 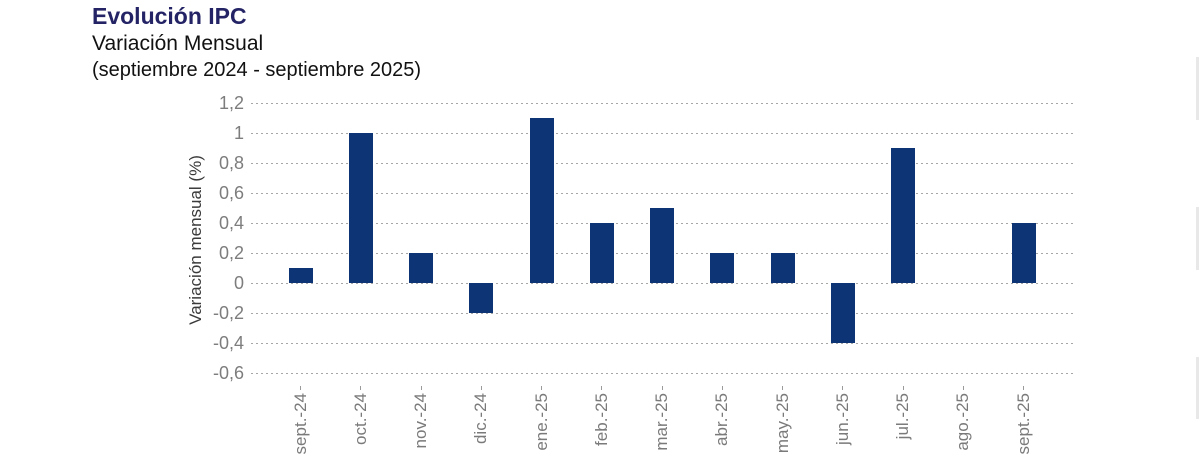 What do you see at coordinates (360, 208) in the screenshot?
I see `bar-oct.-24` at bounding box center [360, 208].